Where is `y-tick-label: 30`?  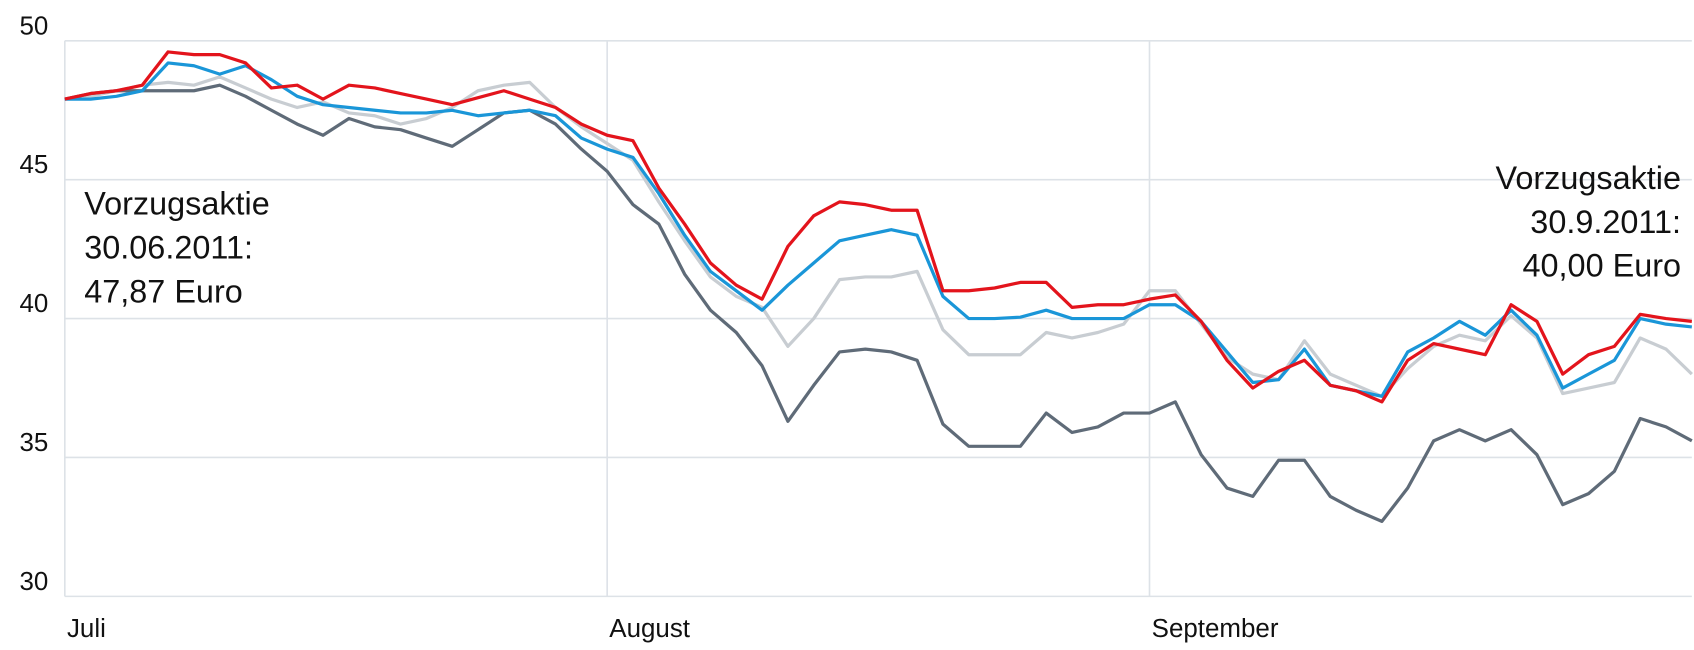 y-tick-label: 30 is located at coordinates (33, 582).